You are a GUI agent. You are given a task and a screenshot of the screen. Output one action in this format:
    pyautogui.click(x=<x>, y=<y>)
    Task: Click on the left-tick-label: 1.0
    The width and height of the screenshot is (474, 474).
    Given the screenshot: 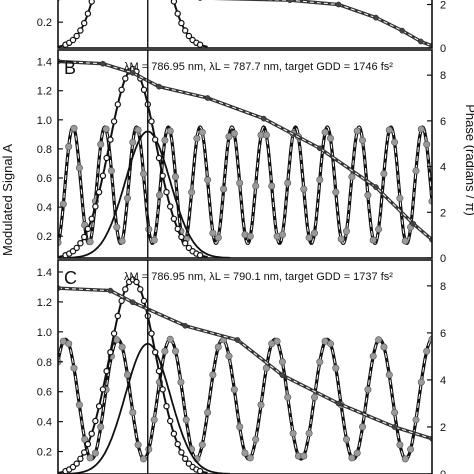 What is the action you would take?
    pyautogui.click(x=44, y=333)
    